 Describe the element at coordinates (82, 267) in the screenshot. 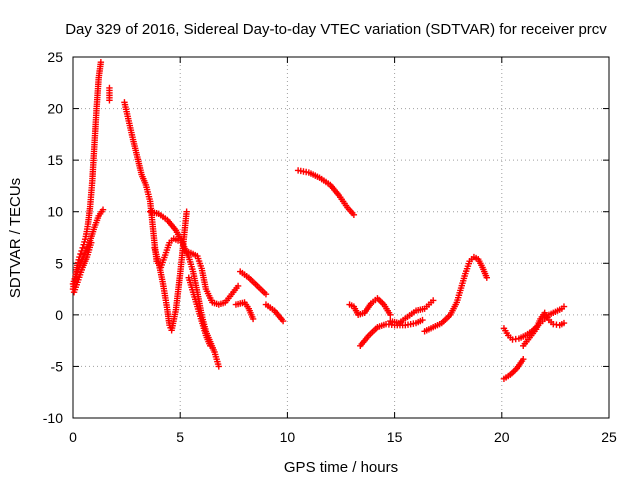

I see `series-arc-low-b` at that location.